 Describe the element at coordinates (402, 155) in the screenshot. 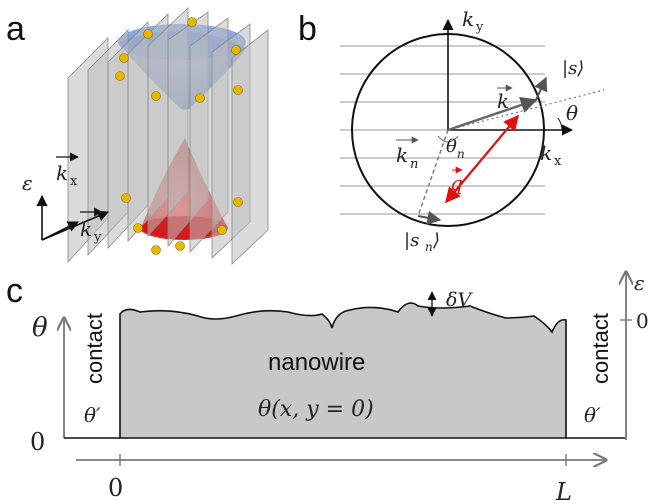

I see `kn-vec-label: k` at that location.